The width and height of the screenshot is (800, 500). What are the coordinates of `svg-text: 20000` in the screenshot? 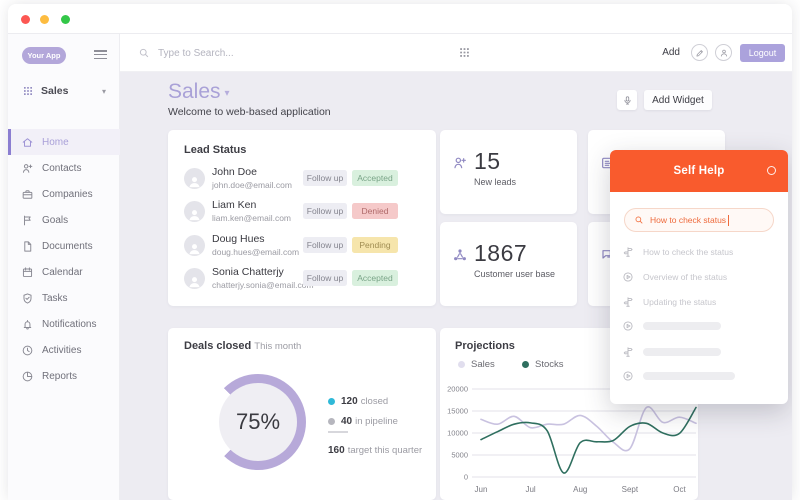 It's located at (457, 389).